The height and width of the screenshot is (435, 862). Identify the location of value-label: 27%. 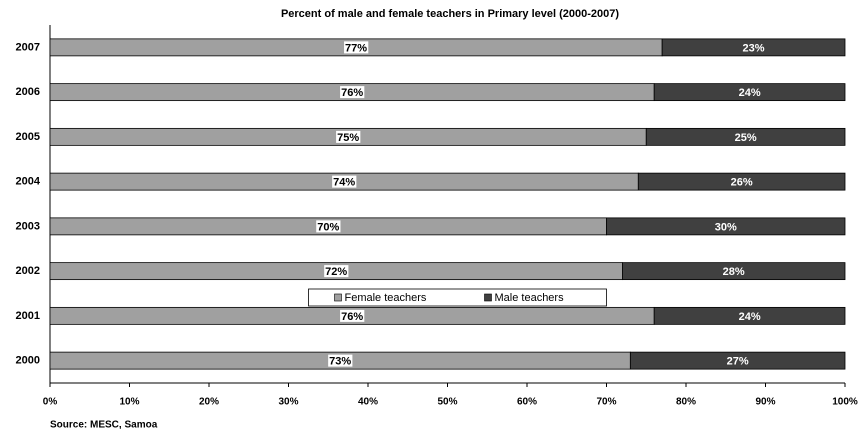
(738, 362).